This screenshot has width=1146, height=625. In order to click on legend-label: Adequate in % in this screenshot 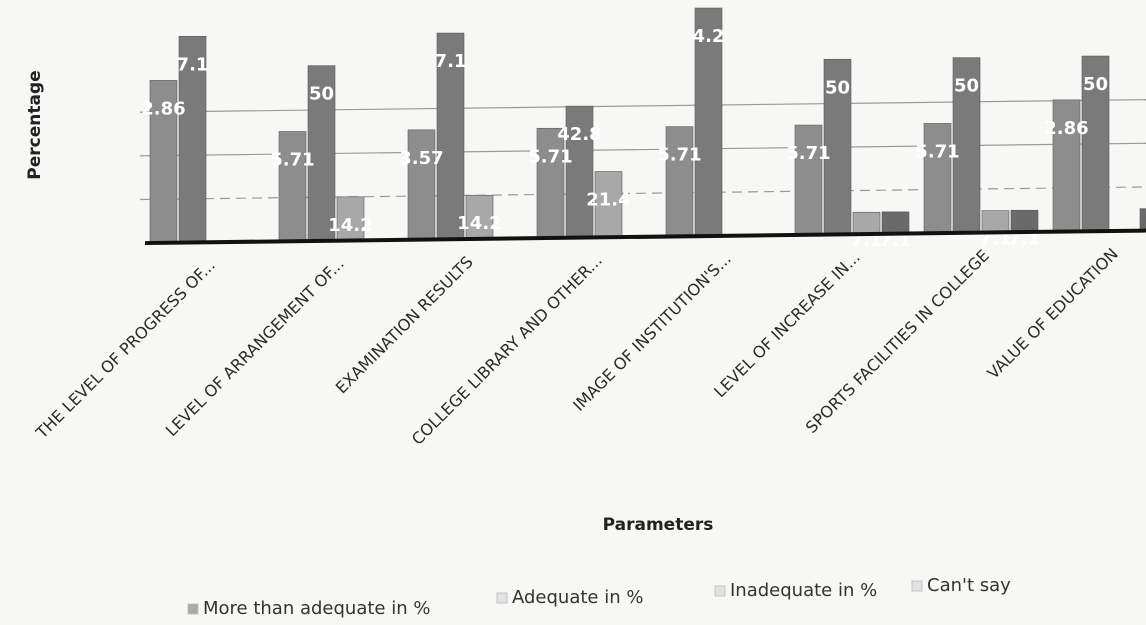, I will do `click(577, 597)`.